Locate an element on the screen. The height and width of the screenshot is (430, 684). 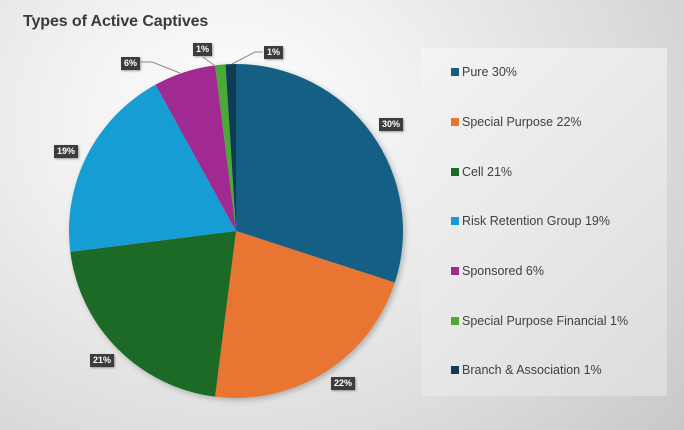
data-label-sponsored: 6% is located at coordinates (131, 63).